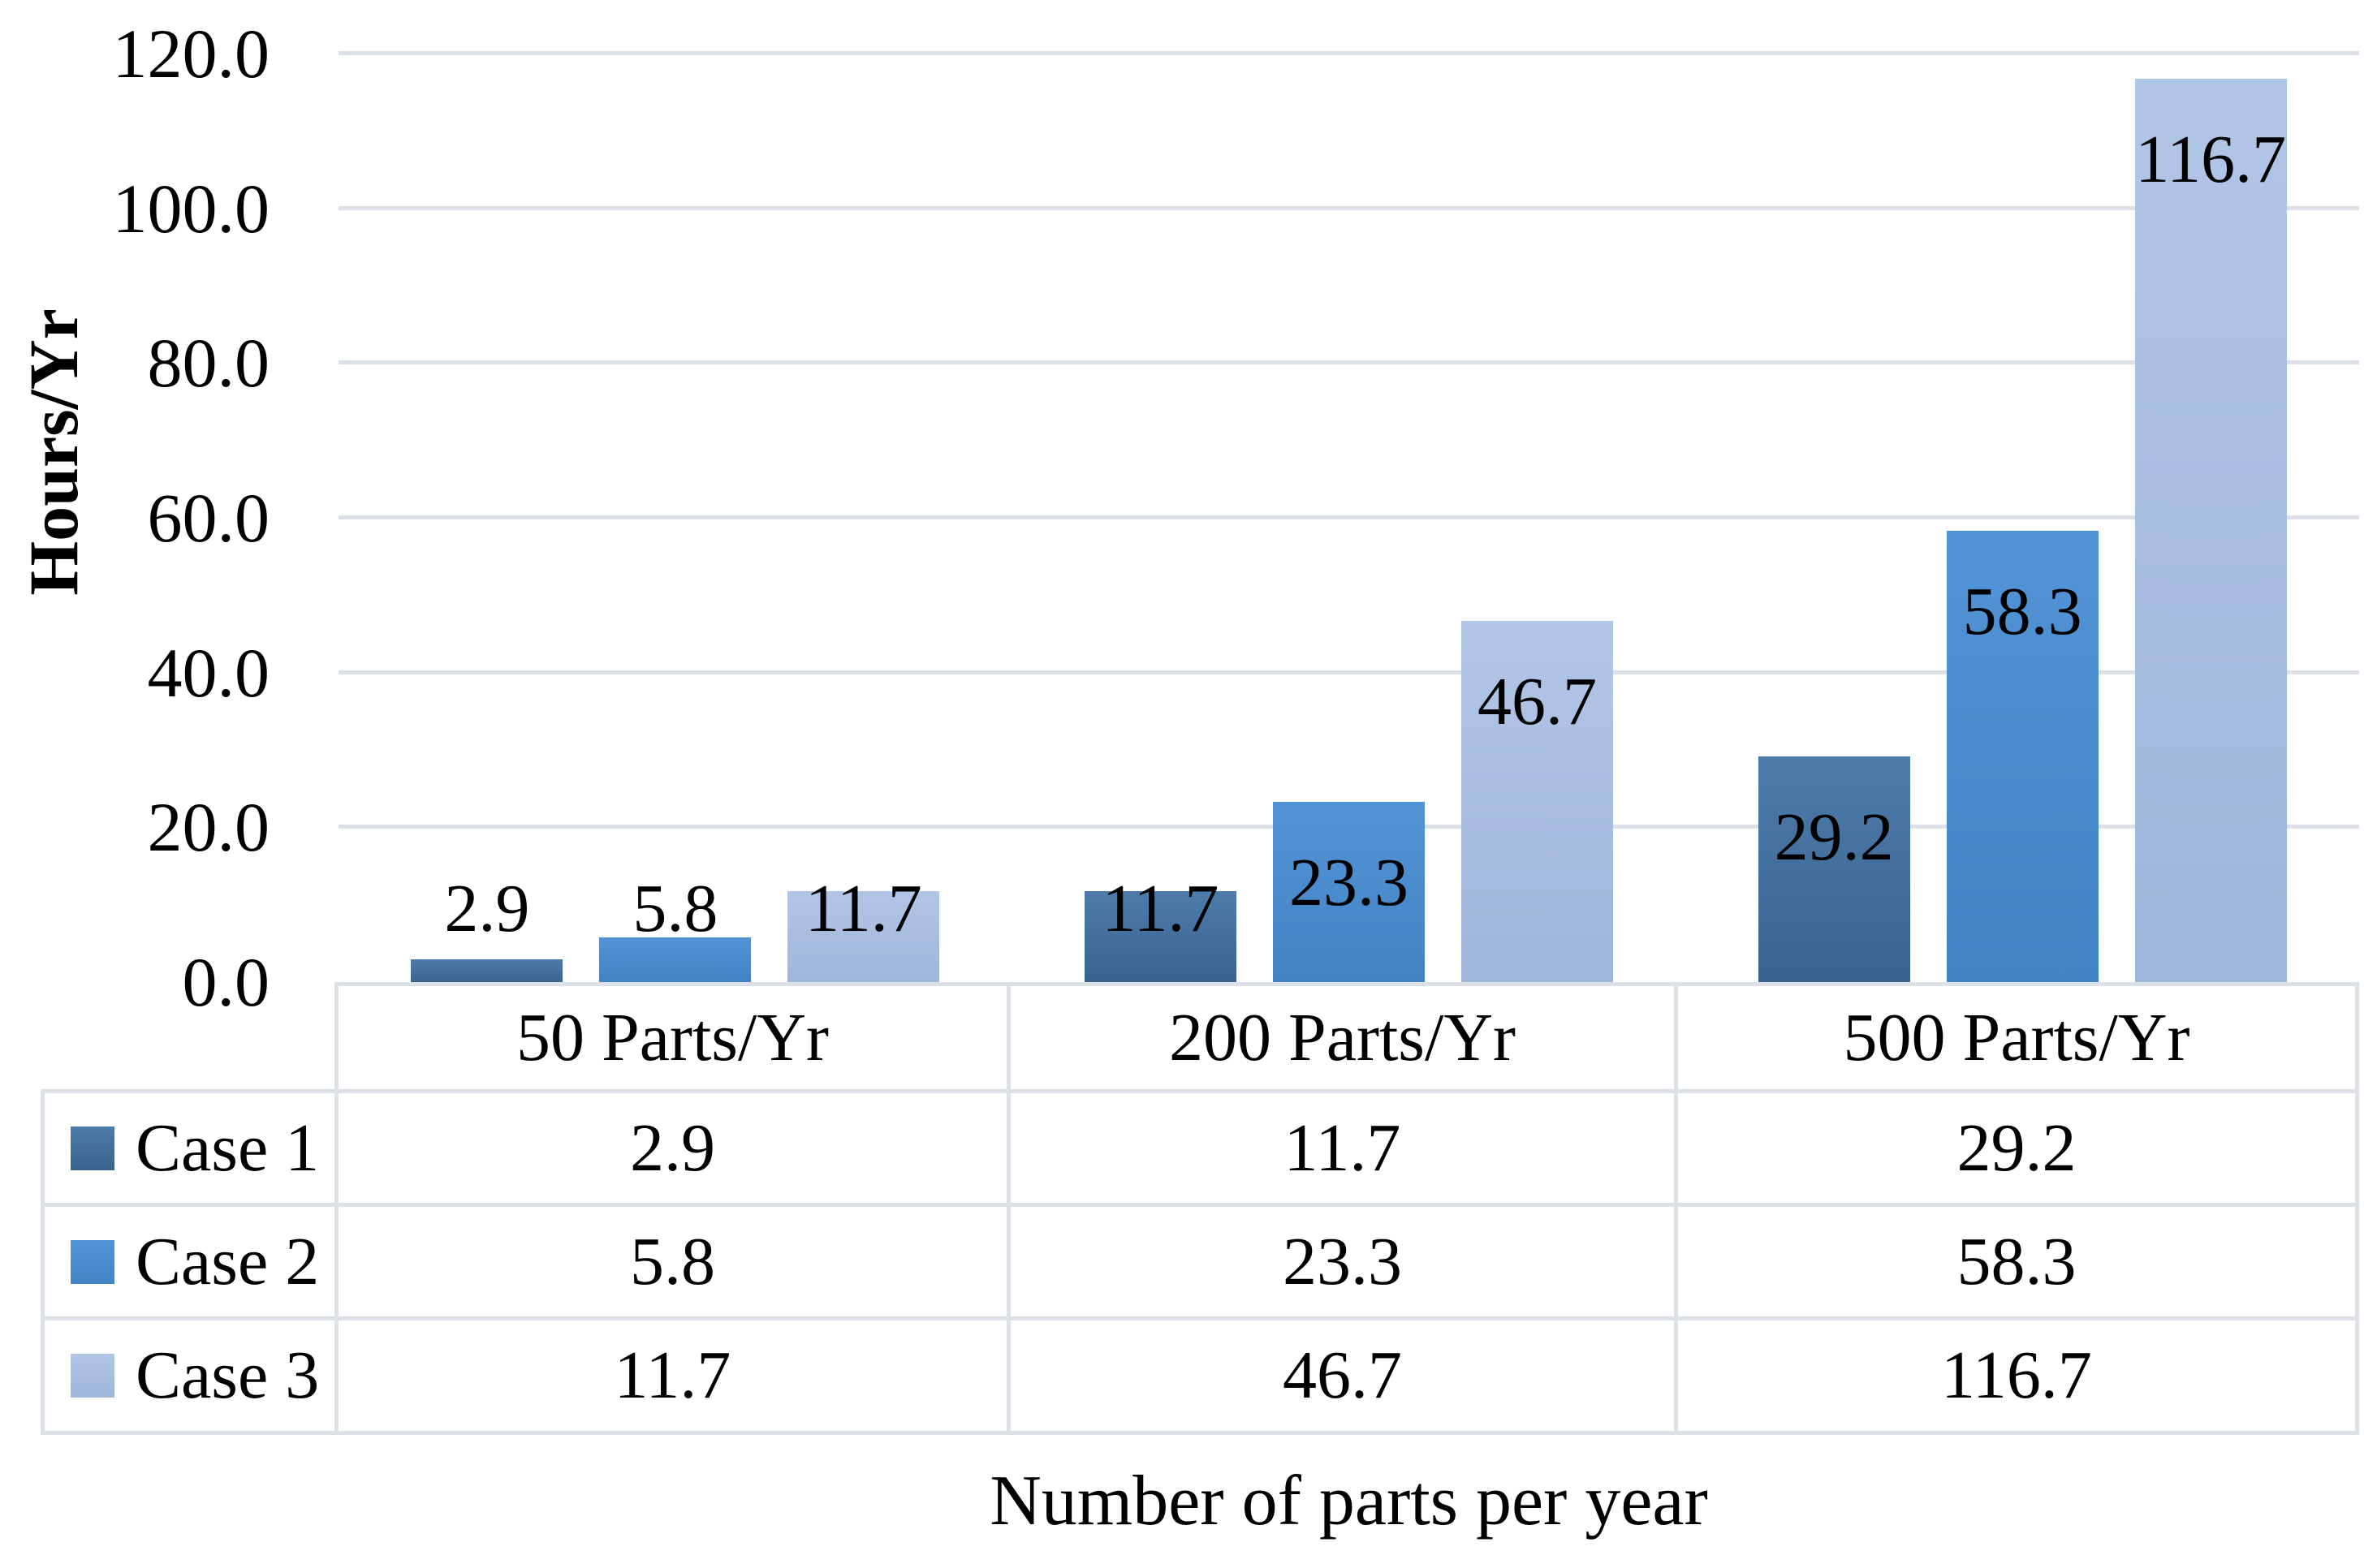  Describe the element at coordinates (208, 828) in the screenshot. I see `y-tick-label-20: 20.0` at that location.